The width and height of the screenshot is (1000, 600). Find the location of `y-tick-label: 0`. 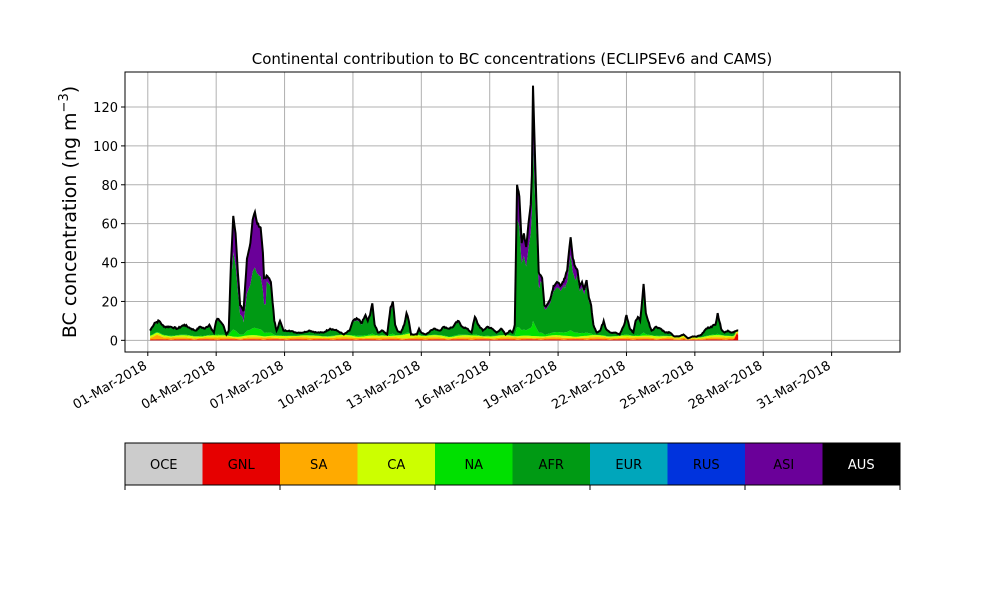

y-tick-label: 0 is located at coordinates (114, 341).